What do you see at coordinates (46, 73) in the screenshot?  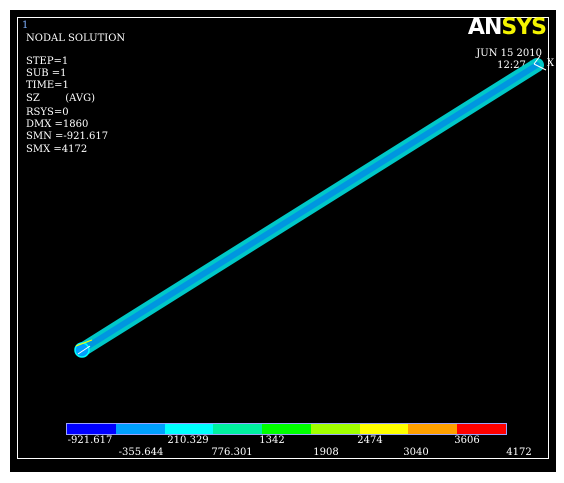 I see `info-sub: SUB =1` at bounding box center [46, 73].